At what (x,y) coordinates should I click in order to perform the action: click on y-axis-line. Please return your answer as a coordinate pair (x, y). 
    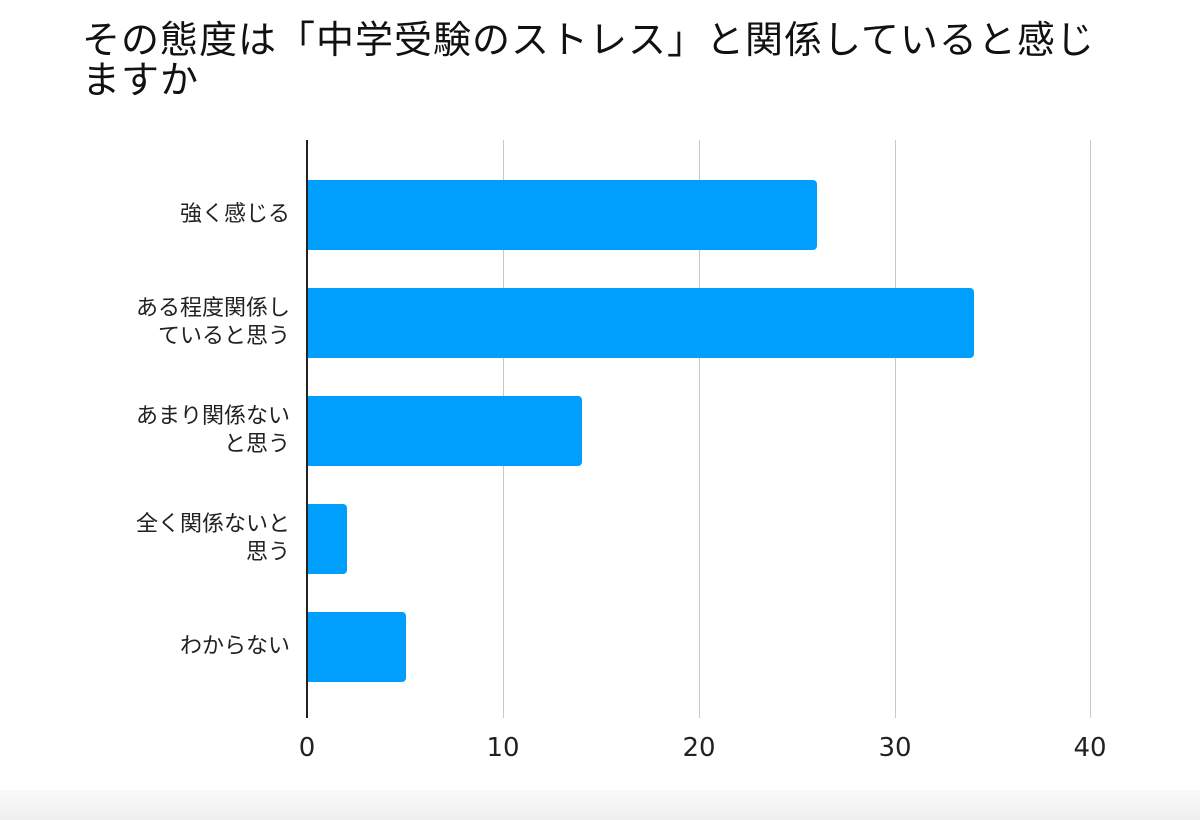
    Looking at the image, I should click on (307, 429).